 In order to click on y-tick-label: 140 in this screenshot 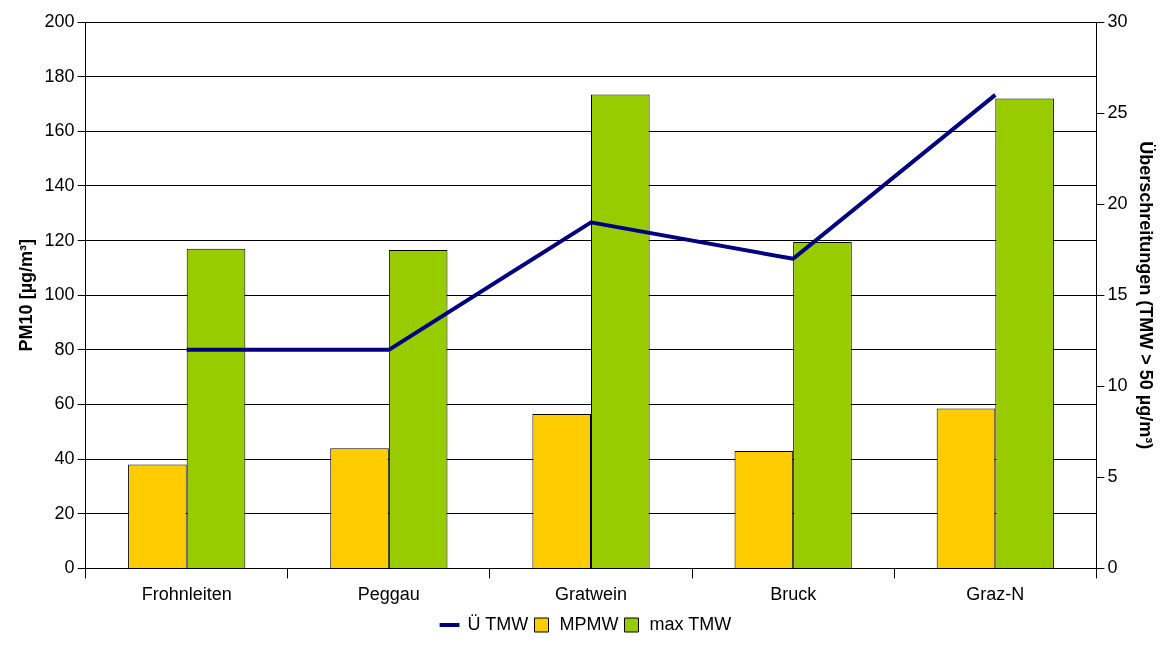, I will do `click(59, 184)`.